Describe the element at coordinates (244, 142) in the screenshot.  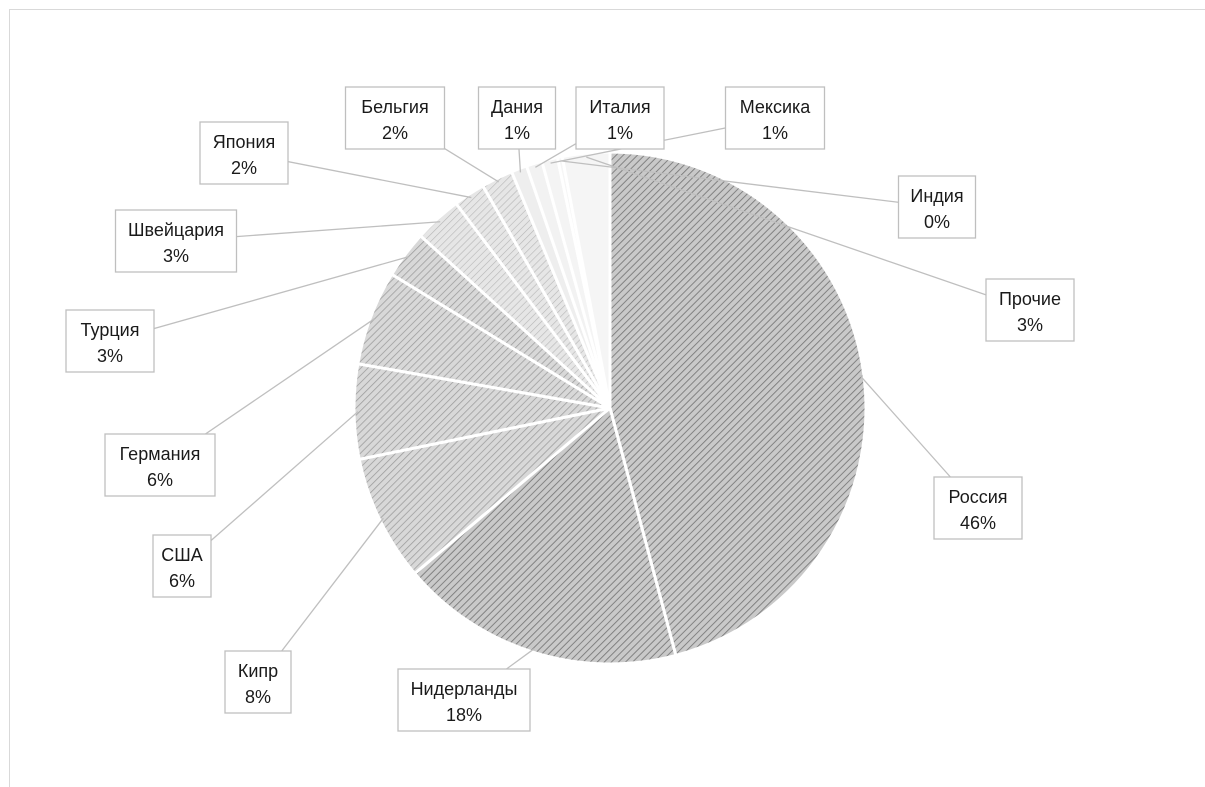
I see `data-label-category: Япония` at that location.